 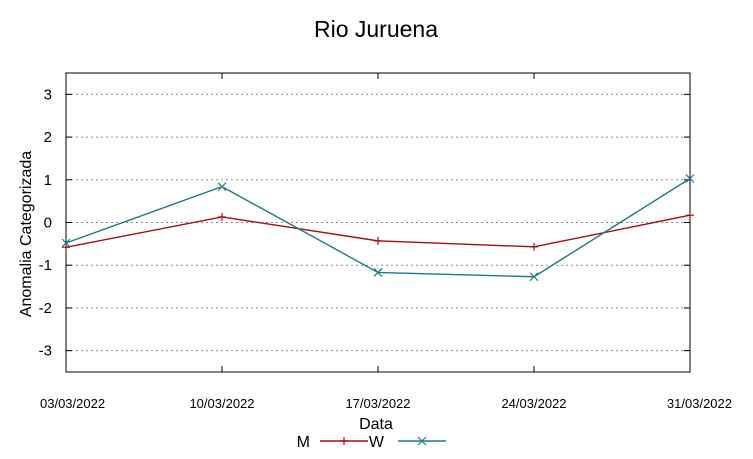 I want to click on y-axis-label: Anomalia Categorizada, so click(x=26, y=234).